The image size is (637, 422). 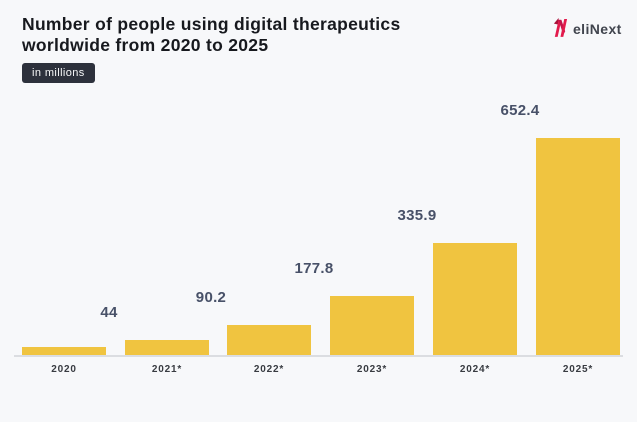 I want to click on x-axis-label: 2021*, so click(x=167, y=369).